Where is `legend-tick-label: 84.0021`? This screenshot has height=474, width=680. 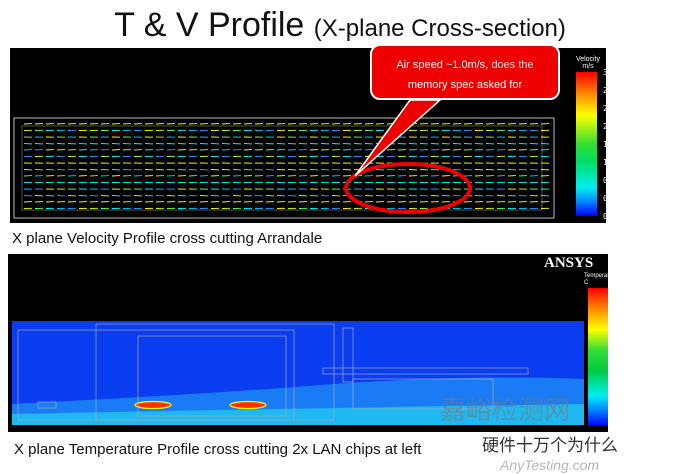
legend-tick-label: 84.0021 is located at coordinates (629, 374).